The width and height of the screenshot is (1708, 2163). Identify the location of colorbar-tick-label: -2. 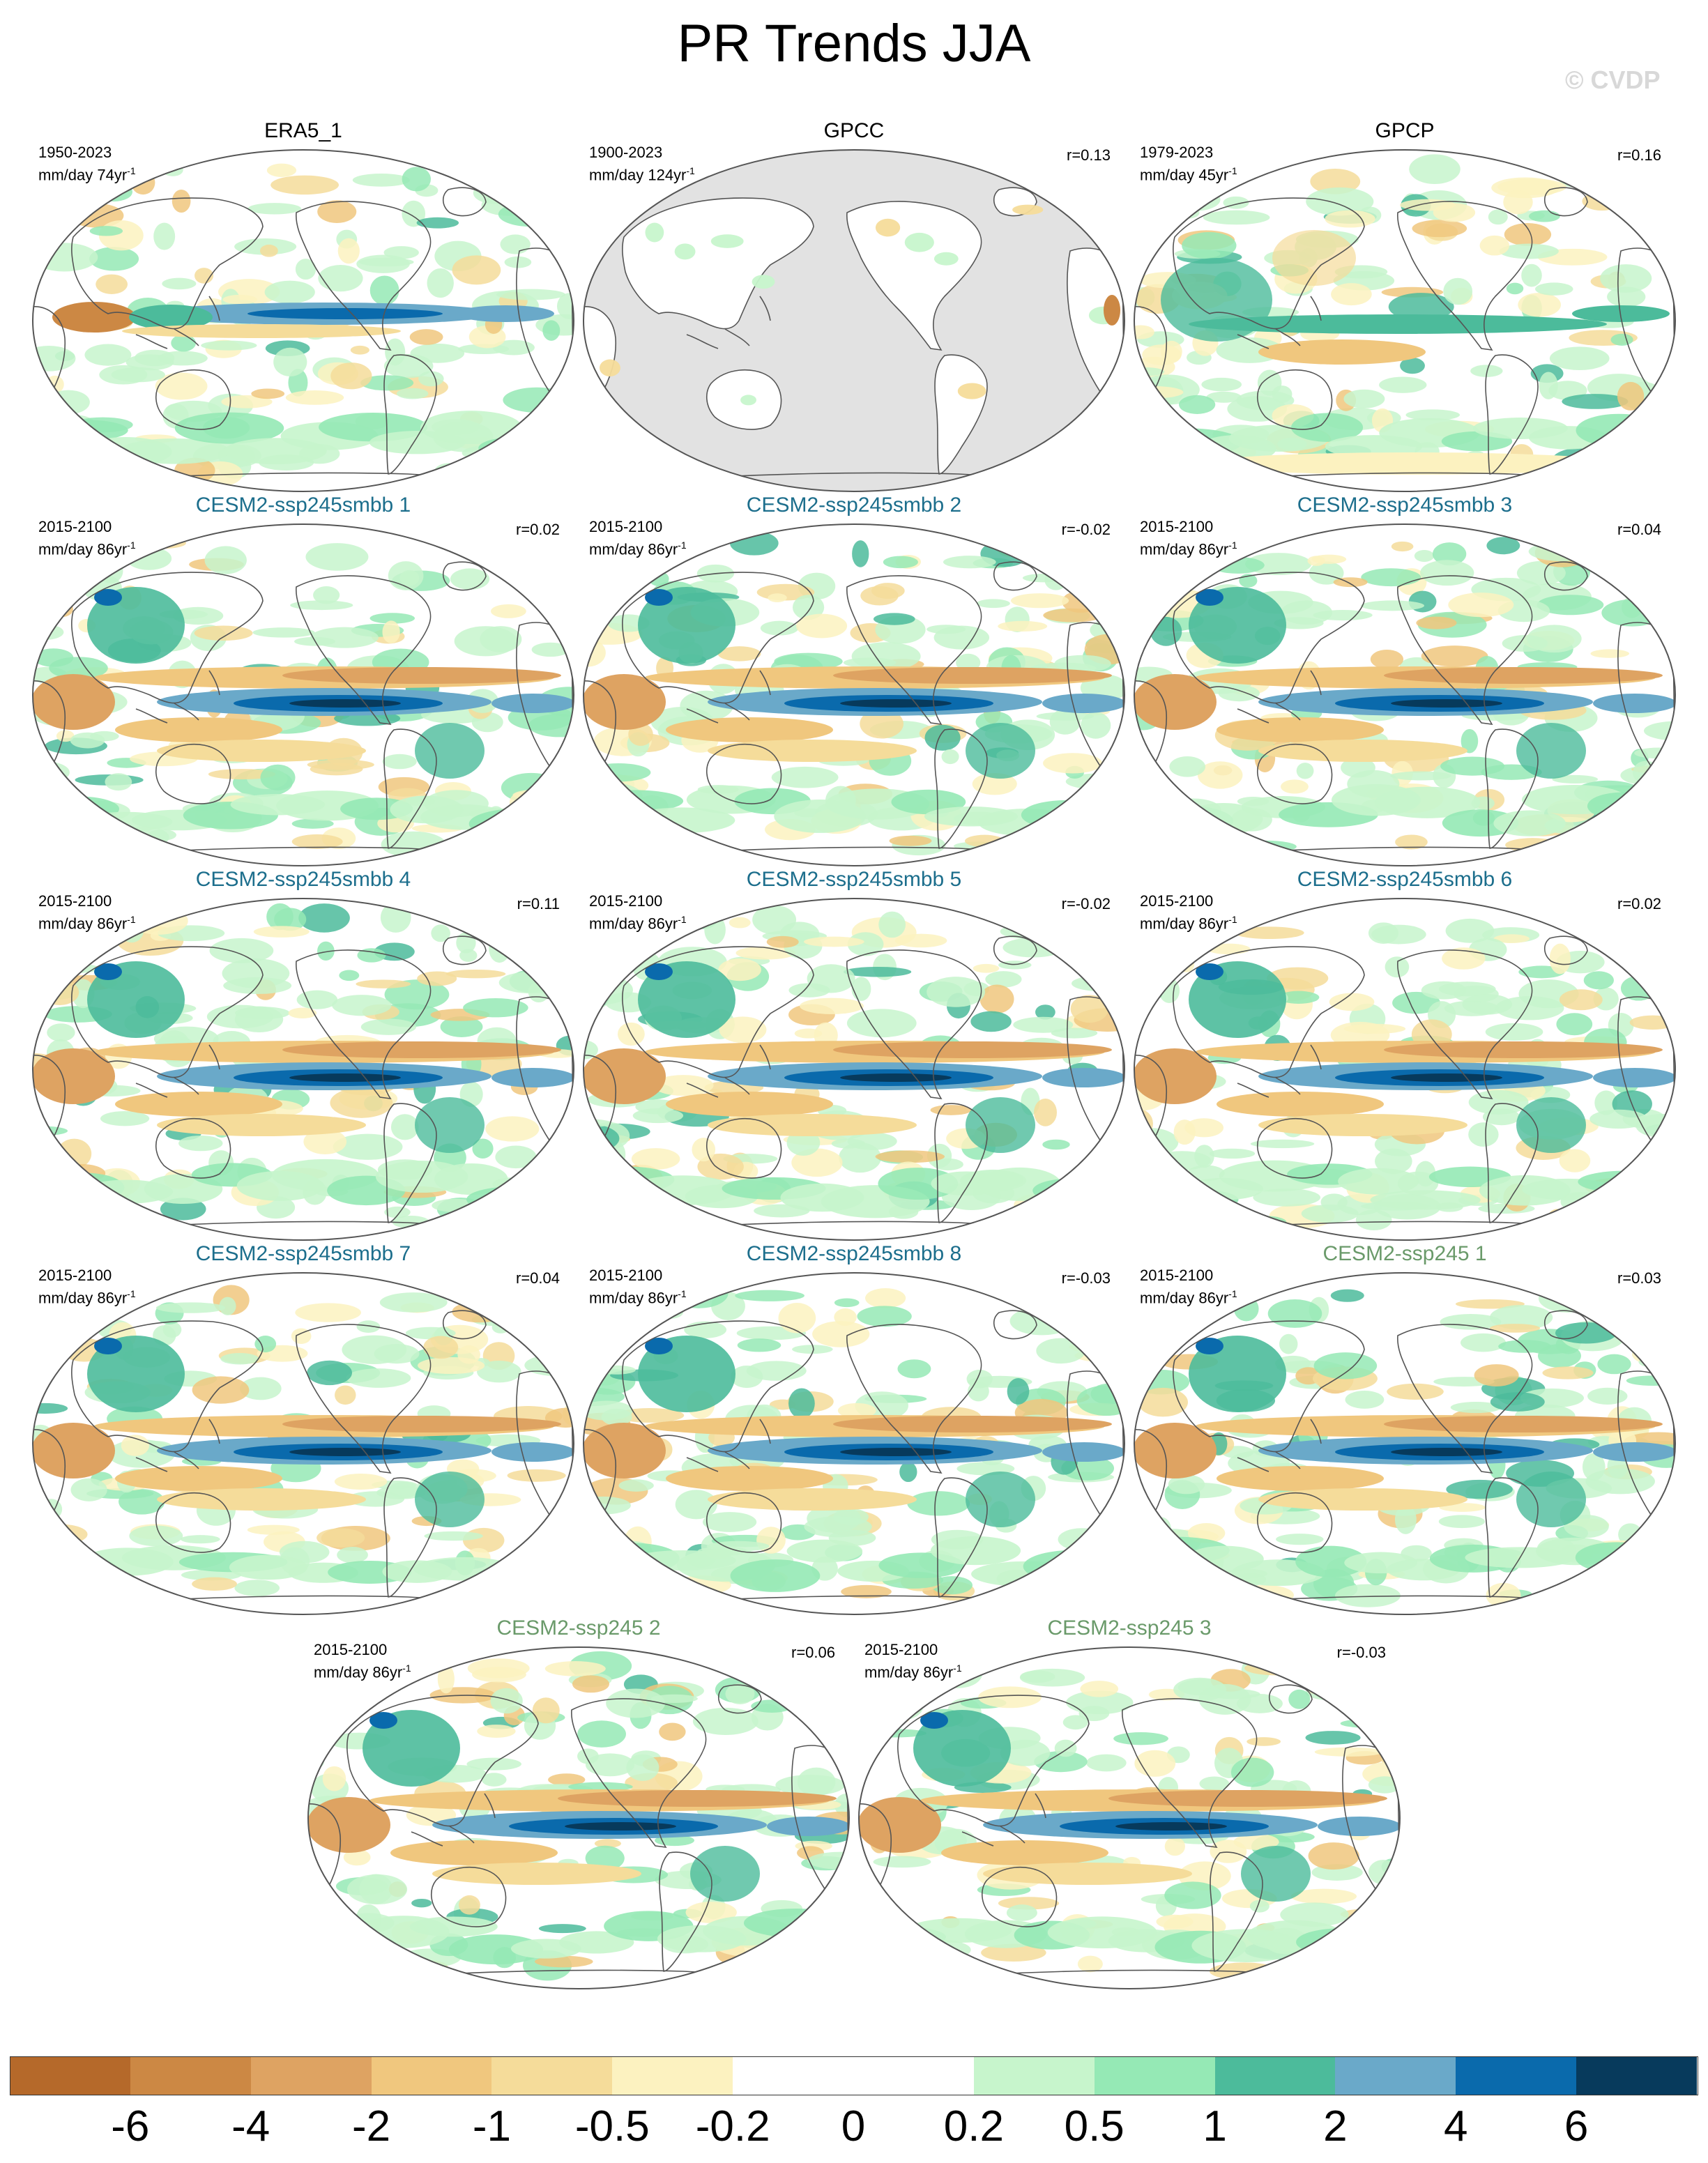
(371, 2126).